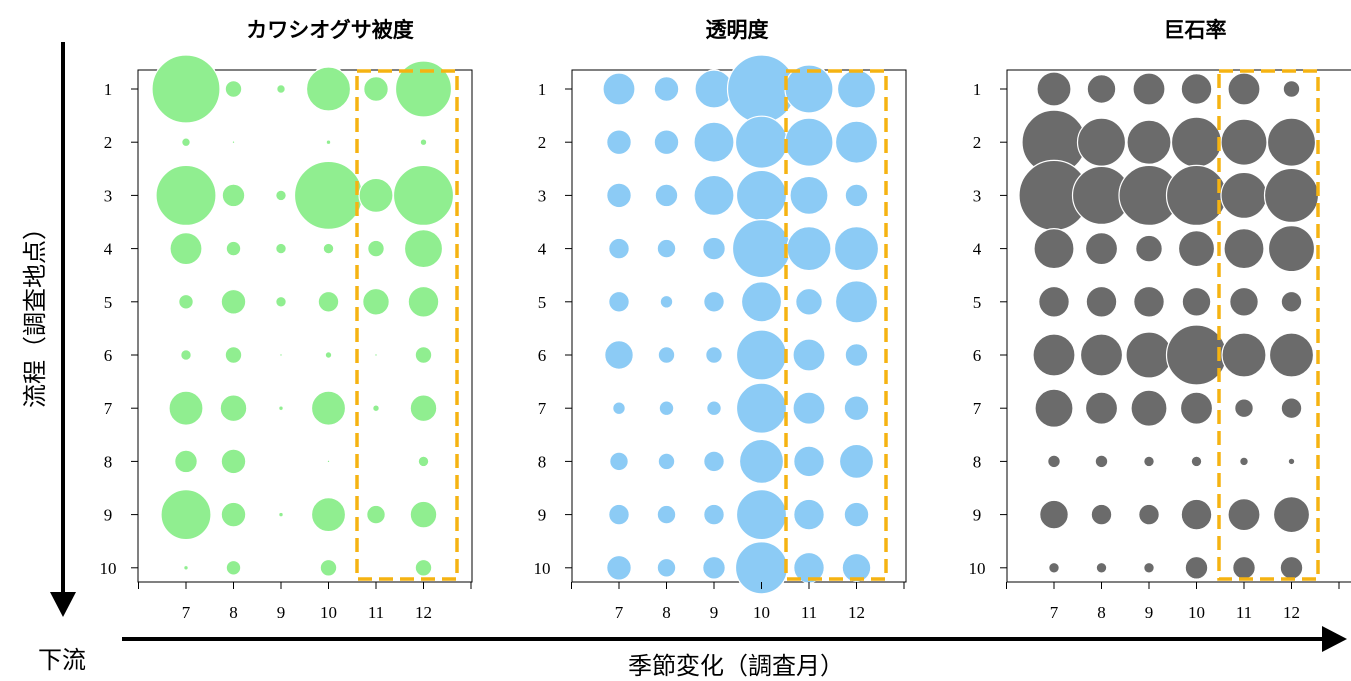  What do you see at coordinates (977, 515) in the screenshot?
I see `y-tick-label: 9` at bounding box center [977, 515].